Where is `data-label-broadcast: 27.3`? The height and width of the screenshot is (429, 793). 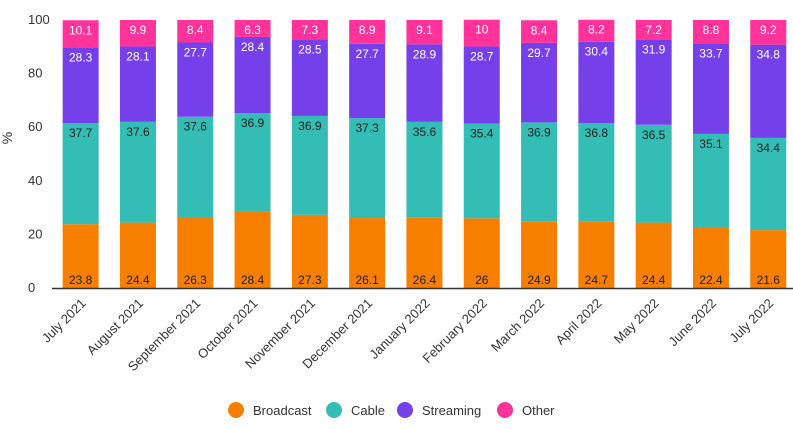 data-label-broadcast: 27.3 is located at coordinates (310, 280).